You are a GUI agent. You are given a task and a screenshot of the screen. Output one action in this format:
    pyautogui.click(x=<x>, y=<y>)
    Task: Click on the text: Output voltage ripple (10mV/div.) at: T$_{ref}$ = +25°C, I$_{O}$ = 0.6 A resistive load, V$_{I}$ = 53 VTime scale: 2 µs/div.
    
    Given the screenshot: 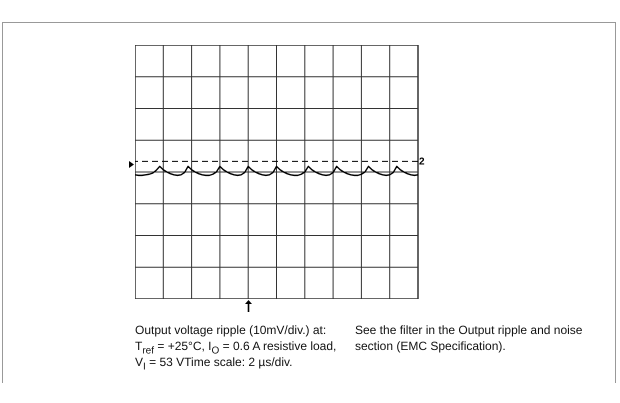 What is the action you would take?
    pyautogui.click(x=235, y=347)
    